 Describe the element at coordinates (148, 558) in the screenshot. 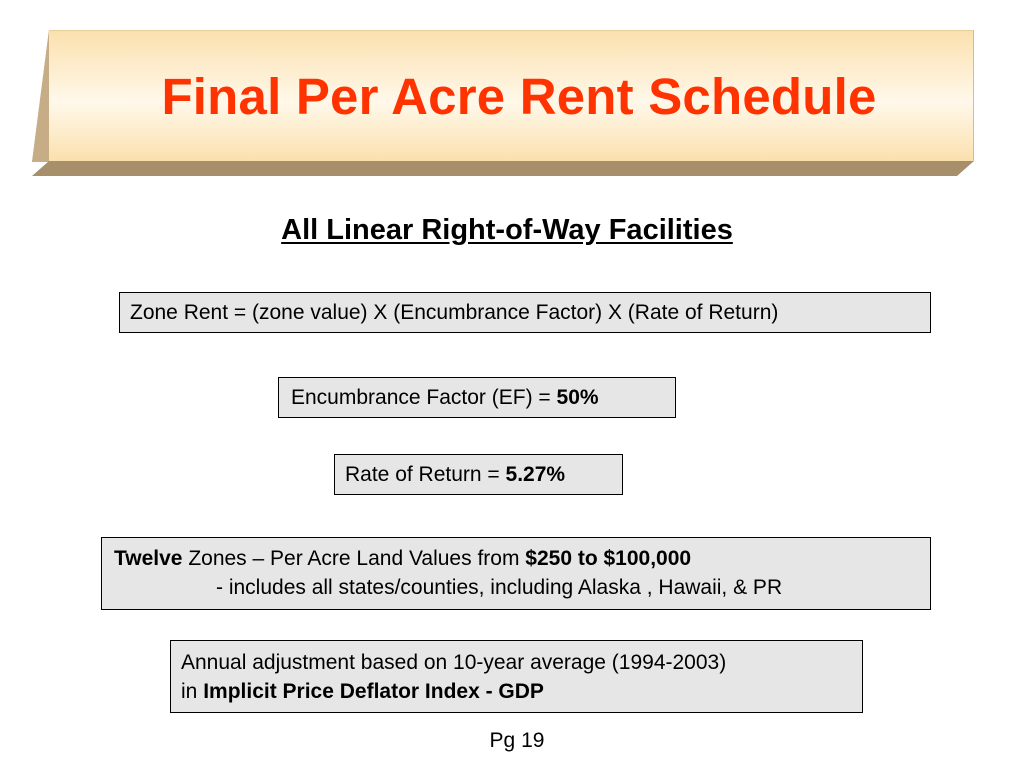

I see `zones-count: Twelve` at that location.